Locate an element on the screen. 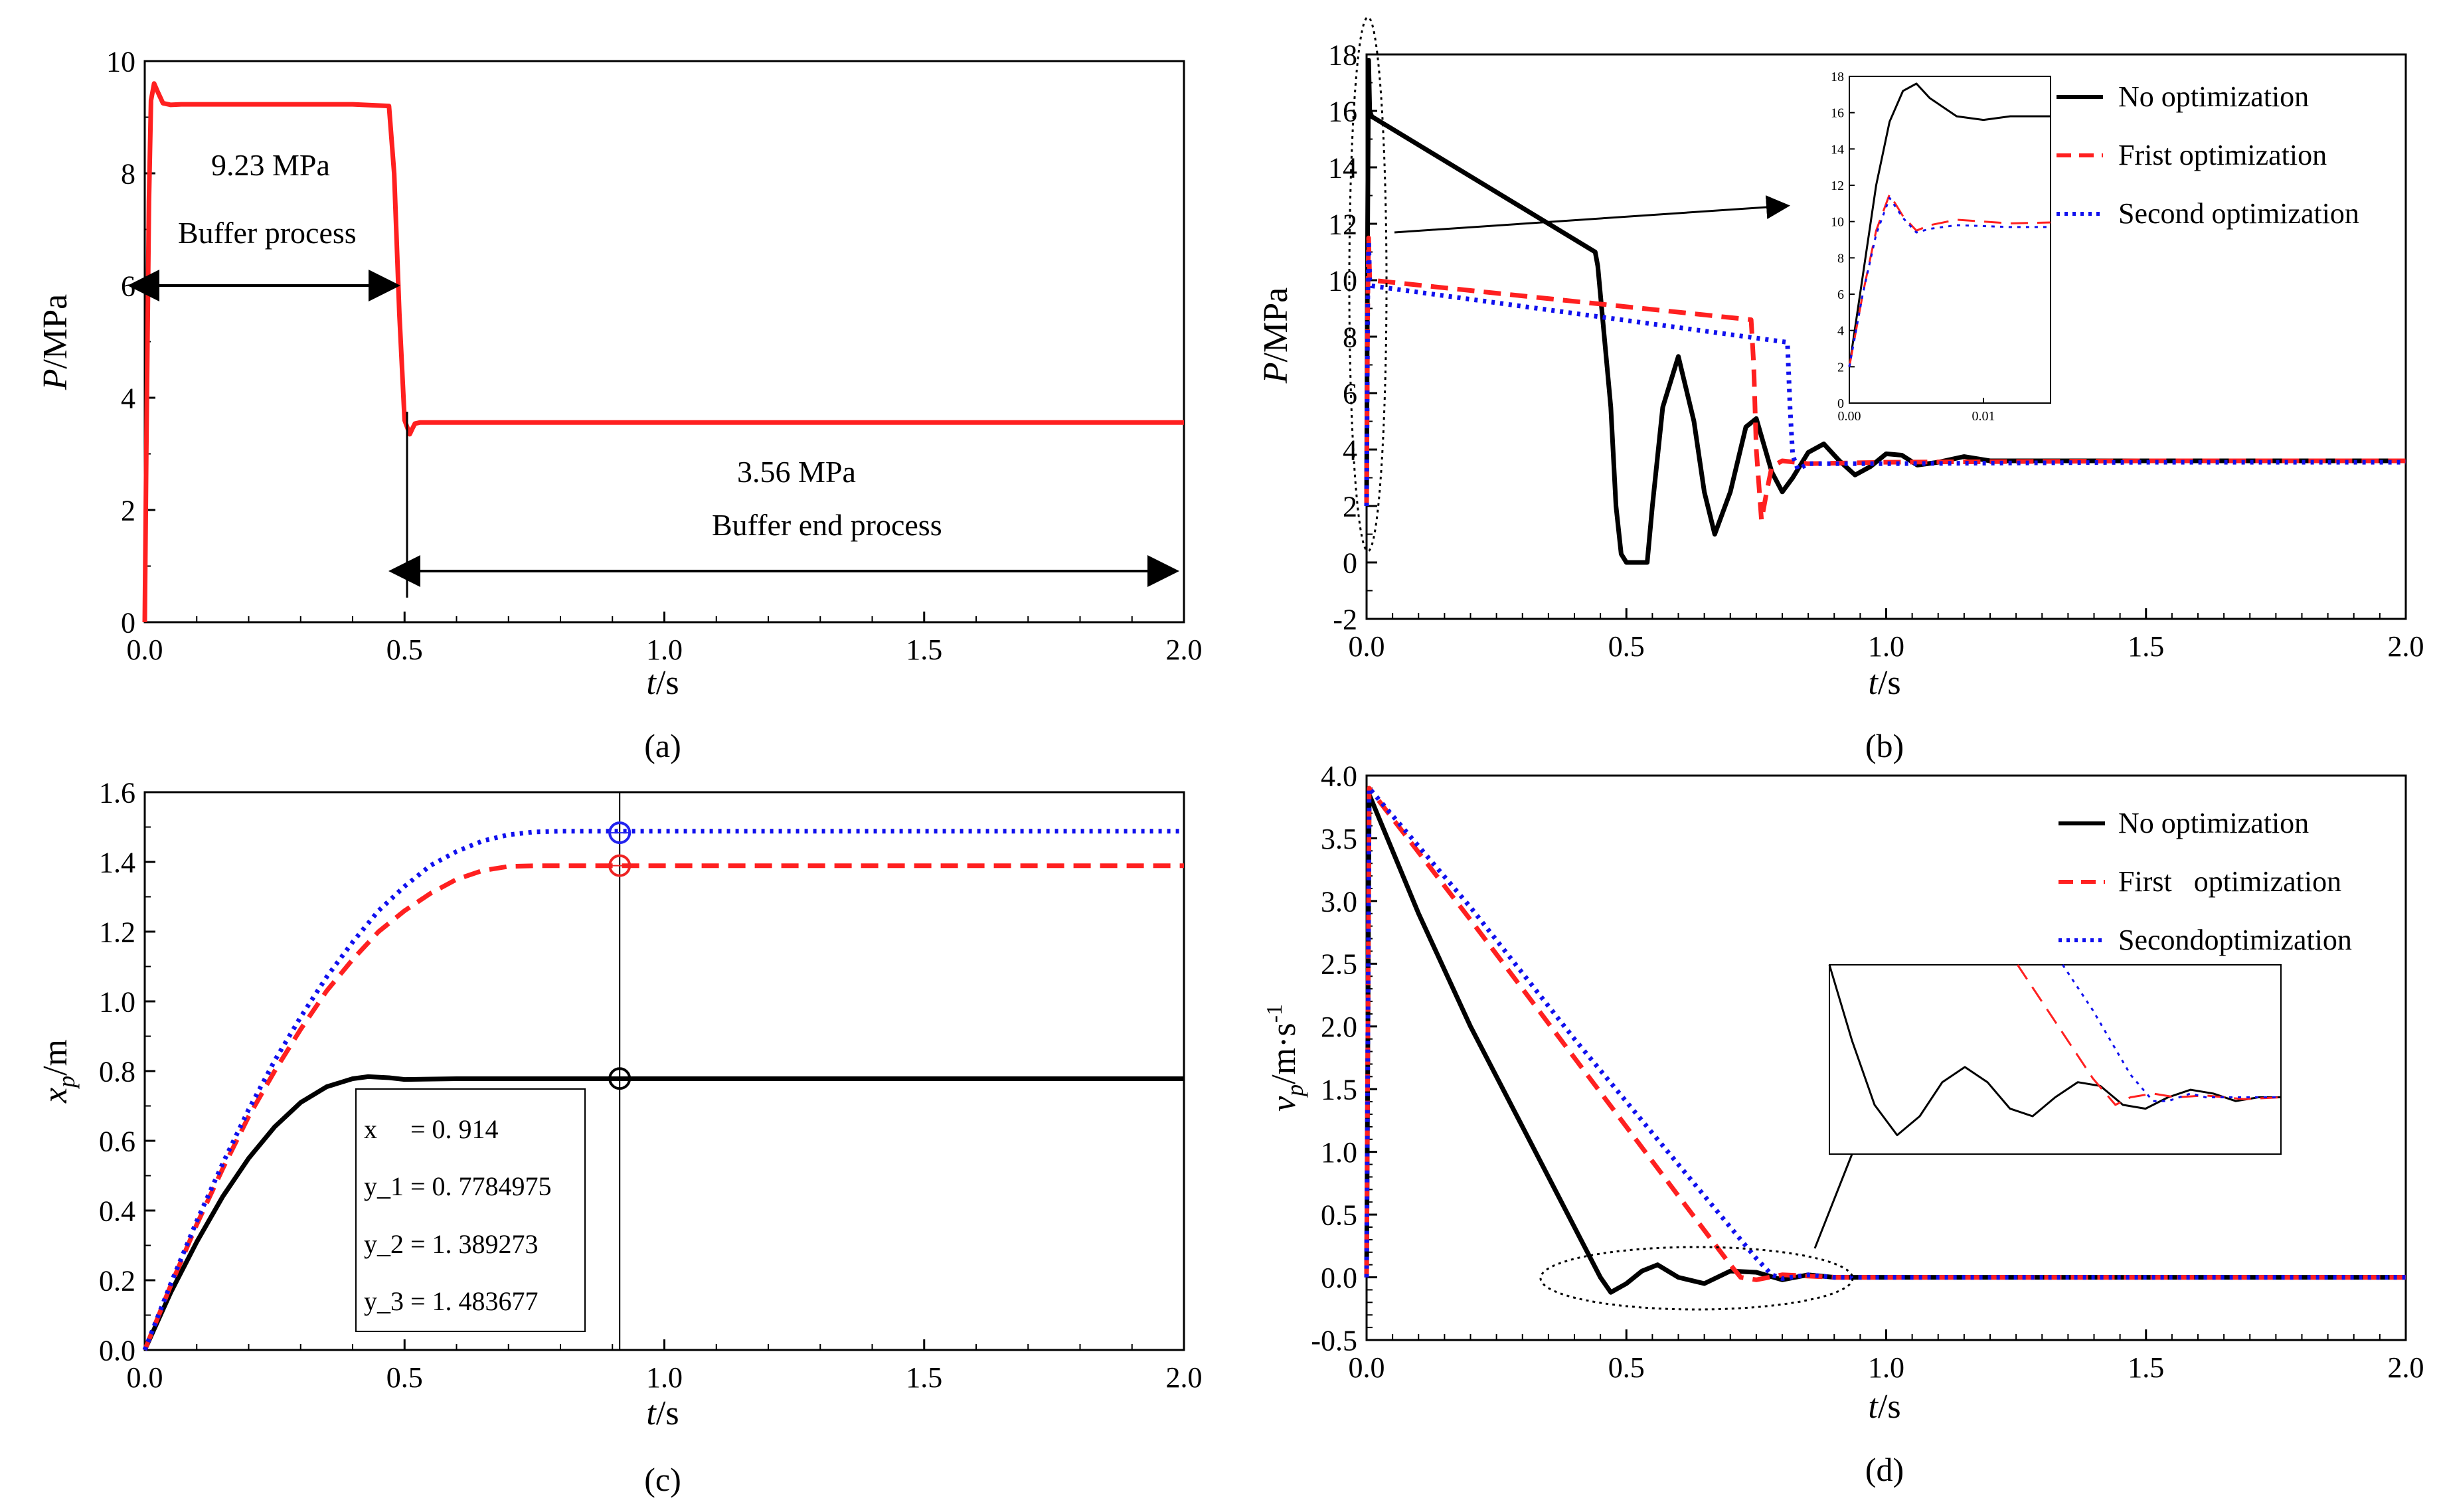 The width and height of the screenshot is (2437, 1512). readout-box is located at coordinates (470, 1210).